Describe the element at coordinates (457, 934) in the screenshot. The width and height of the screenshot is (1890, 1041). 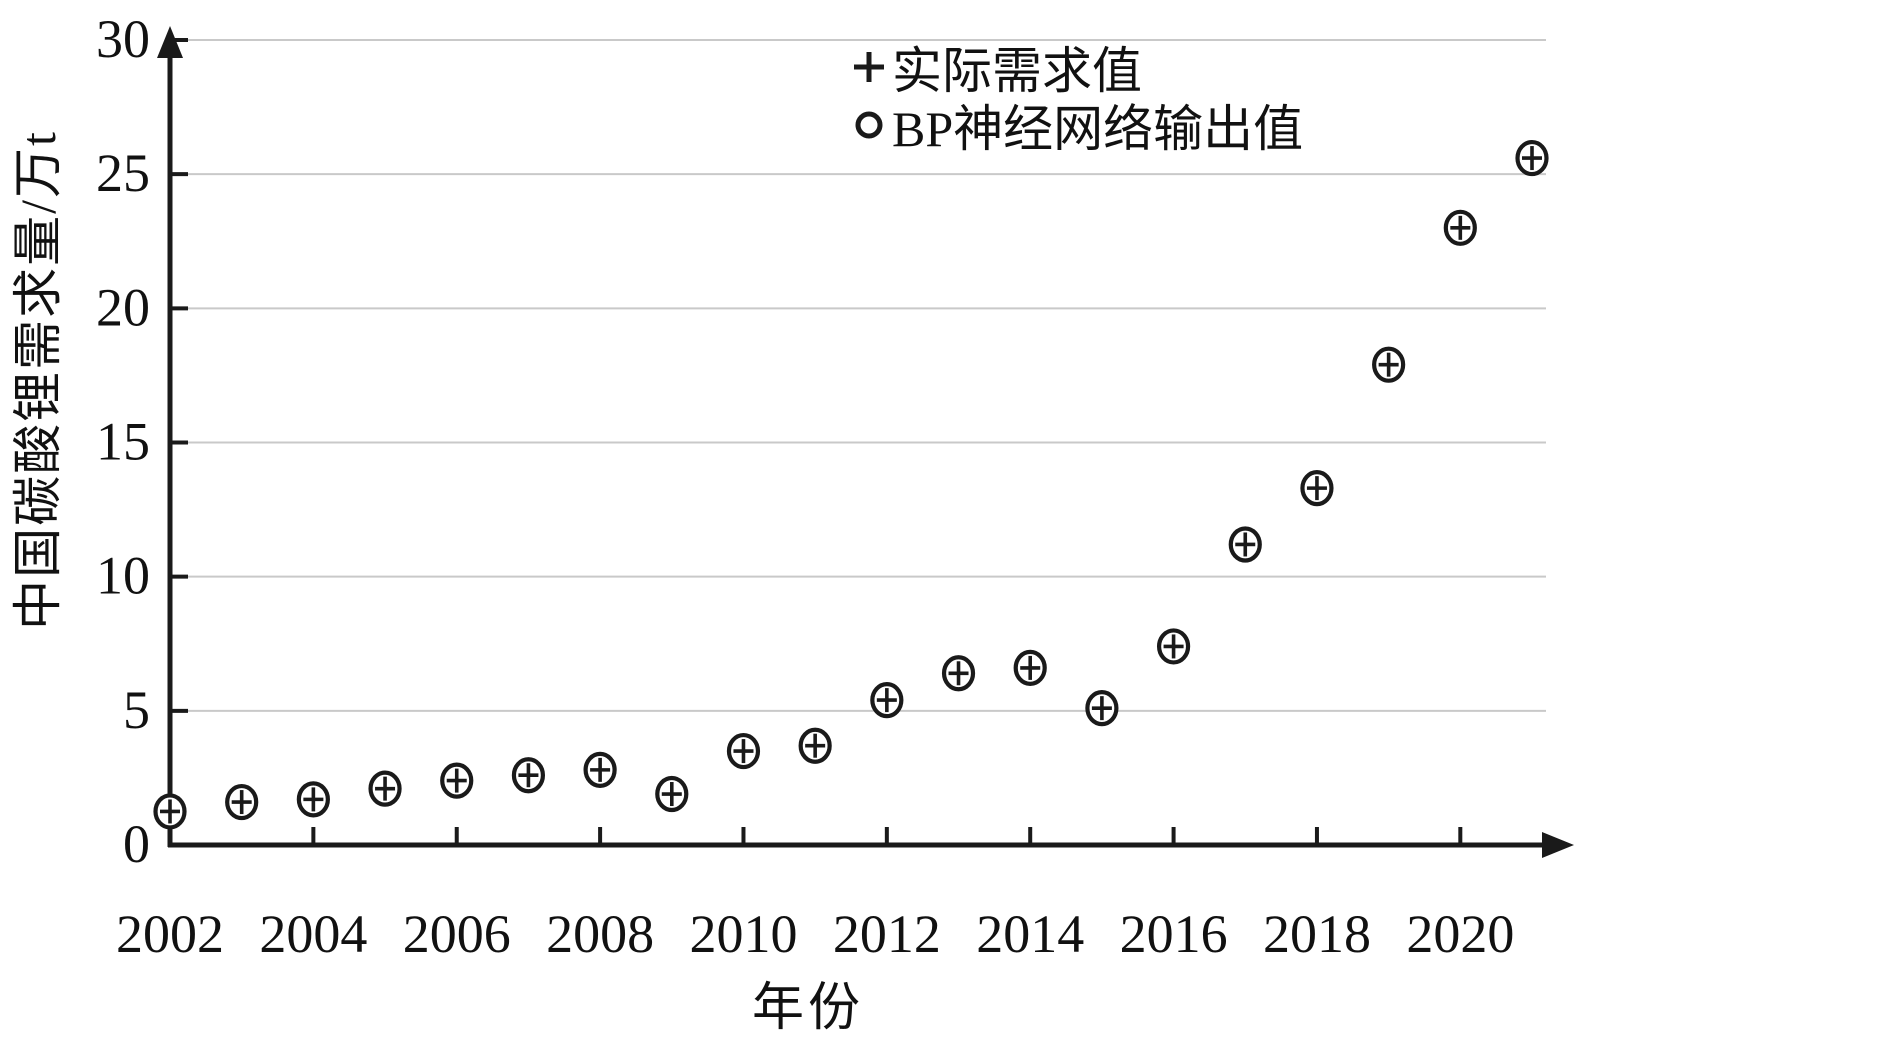
I see `x-tick-label: 2006` at that location.